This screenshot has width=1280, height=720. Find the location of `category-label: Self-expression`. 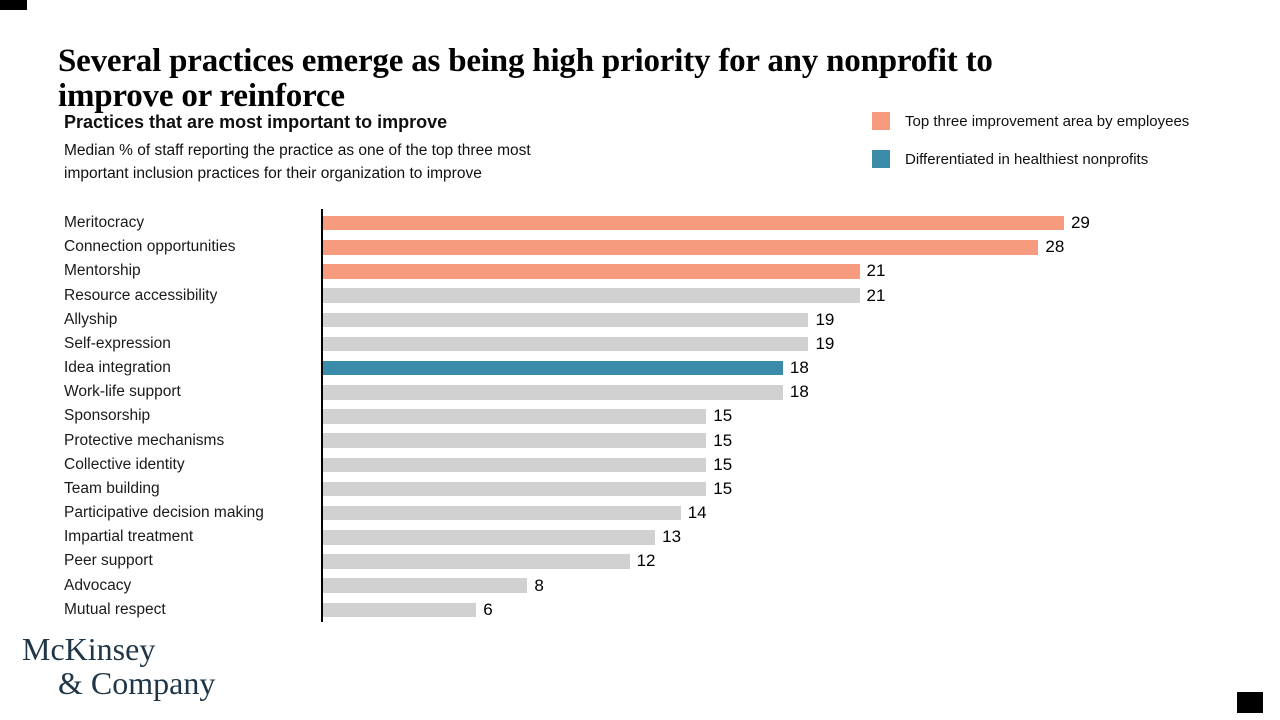

category-label: Self-expression is located at coordinates (117, 343).